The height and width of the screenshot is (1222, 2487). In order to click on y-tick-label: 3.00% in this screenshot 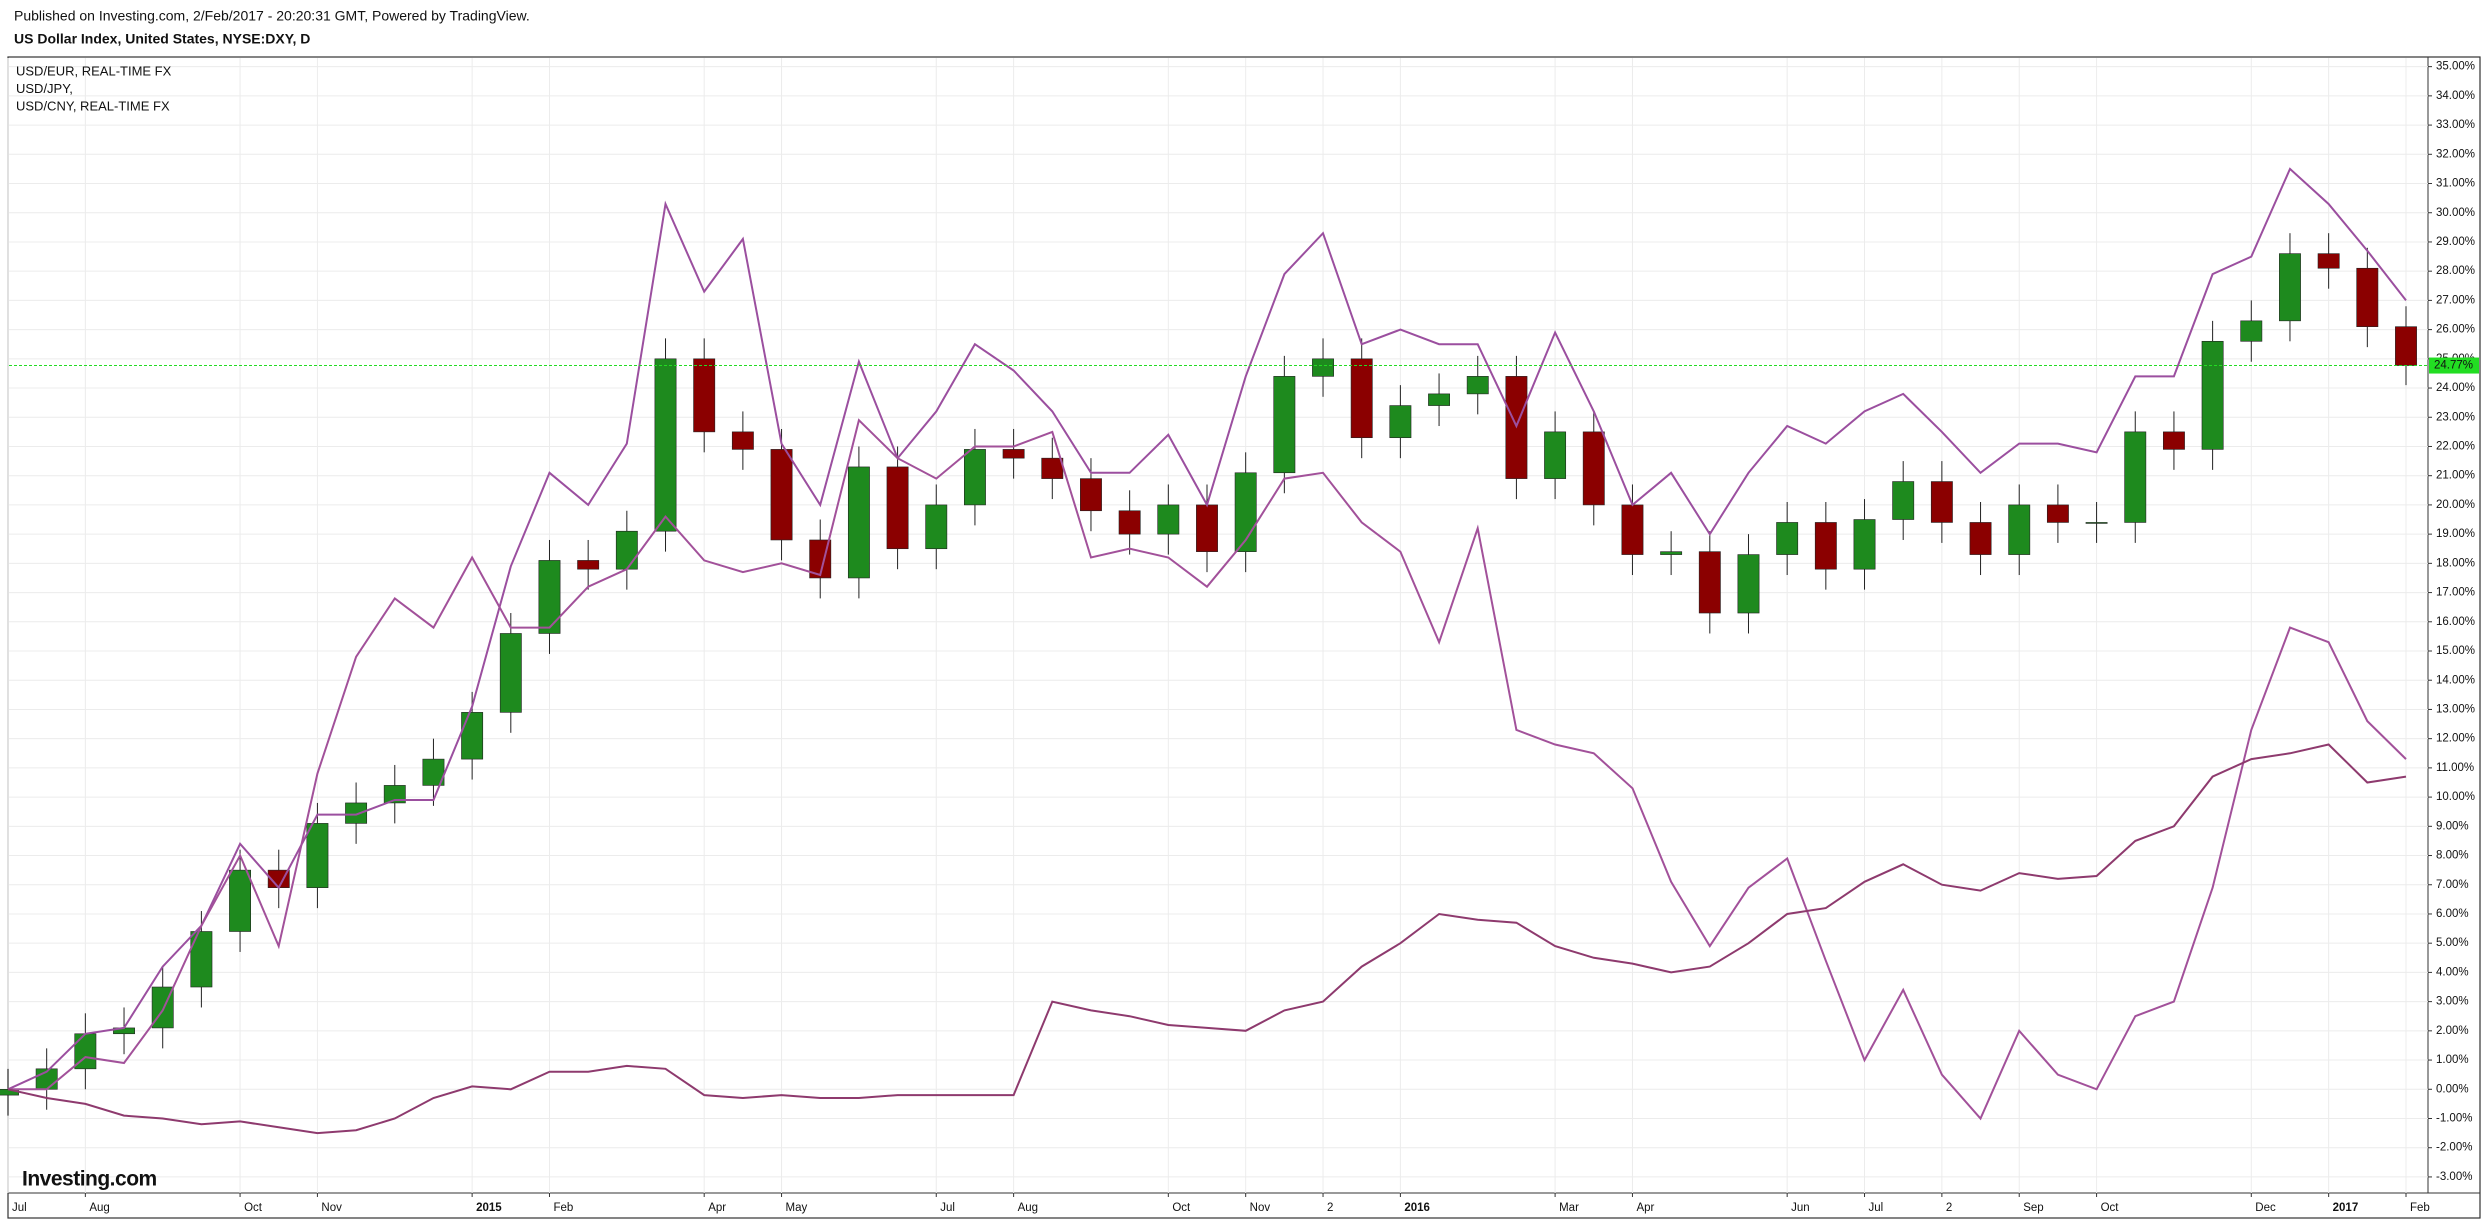, I will do `click(2452, 1002)`.